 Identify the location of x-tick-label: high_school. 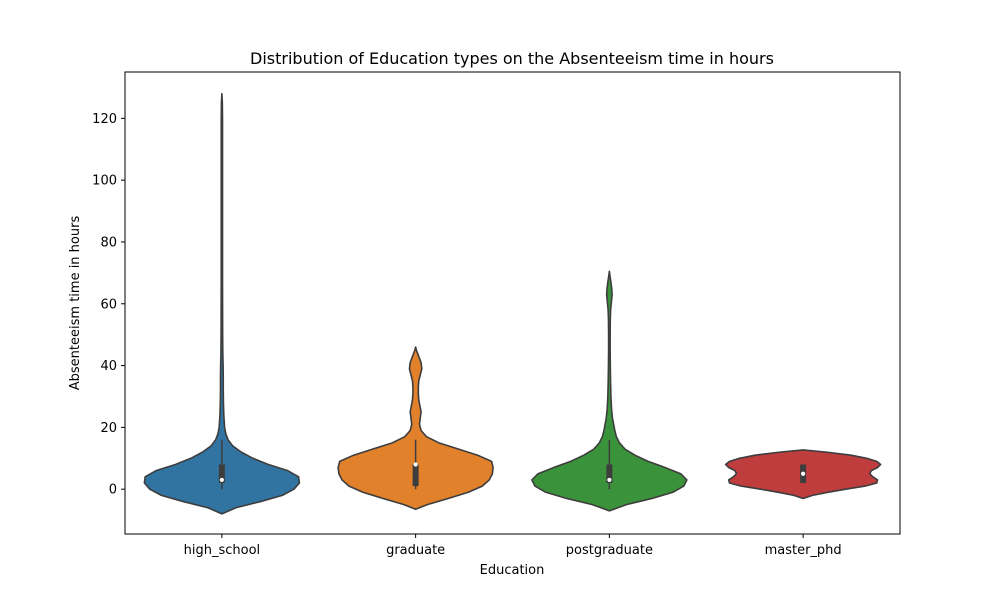
(222, 550).